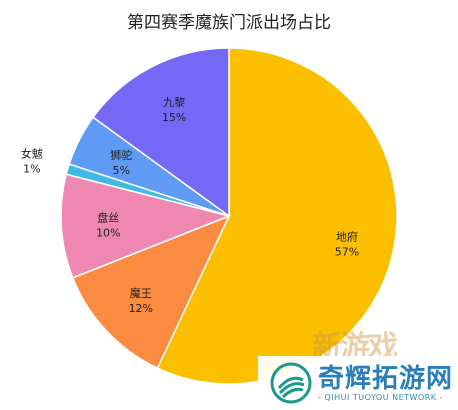 Image resolution: width=458 pixels, height=410 pixels. Describe the element at coordinates (174, 102) in the screenshot. I see `slice-name-label-5: 九黎` at that location.